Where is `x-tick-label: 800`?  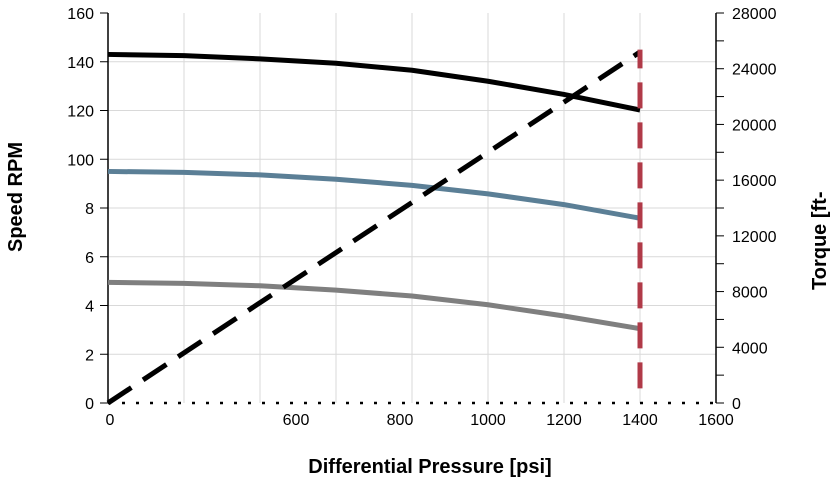 x-tick-label: 800 is located at coordinates (400, 420).